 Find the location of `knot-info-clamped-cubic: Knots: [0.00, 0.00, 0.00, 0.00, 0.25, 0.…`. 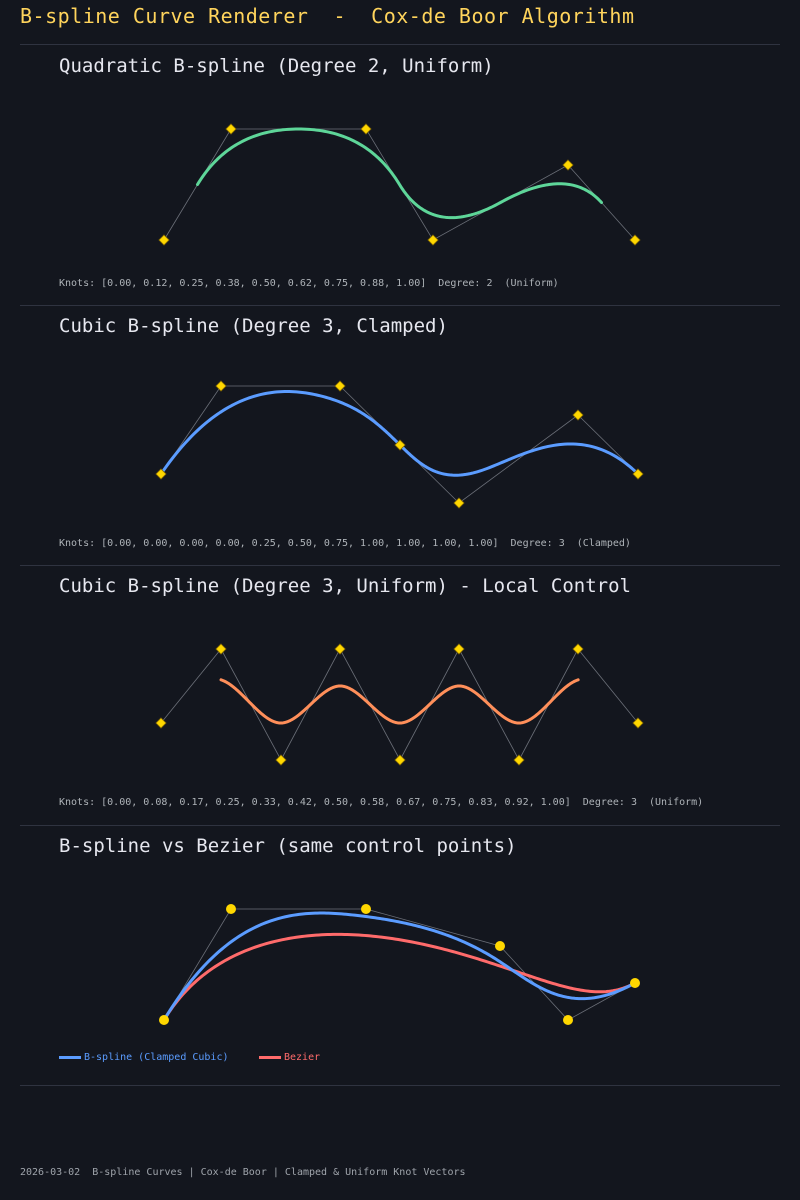

knot-info-clamped-cubic: Knots: [0.00, 0.00, 0.00, 0.00, 0.25, 0.… is located at coordinates (345, 543).